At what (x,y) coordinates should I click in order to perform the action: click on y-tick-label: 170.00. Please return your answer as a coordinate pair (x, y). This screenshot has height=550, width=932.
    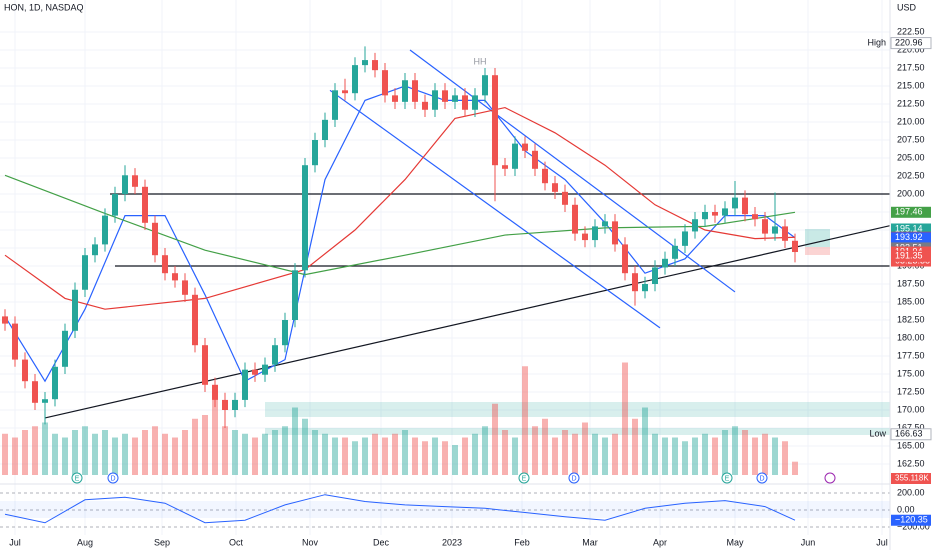
    Looking at the image, I should click on (911, 409).